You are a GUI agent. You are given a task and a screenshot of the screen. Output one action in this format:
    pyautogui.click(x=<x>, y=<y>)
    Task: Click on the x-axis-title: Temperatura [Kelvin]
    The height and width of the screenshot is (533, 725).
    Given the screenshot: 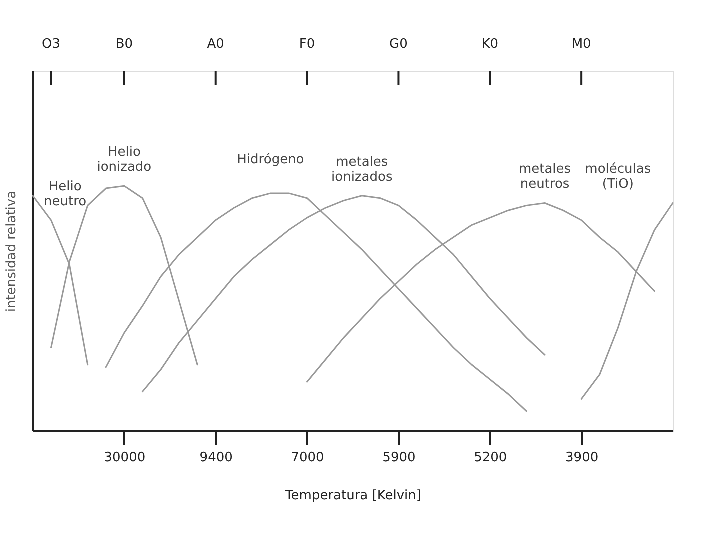 What is the action you would take?
    pyautogui.click(x=353, y=496)
    